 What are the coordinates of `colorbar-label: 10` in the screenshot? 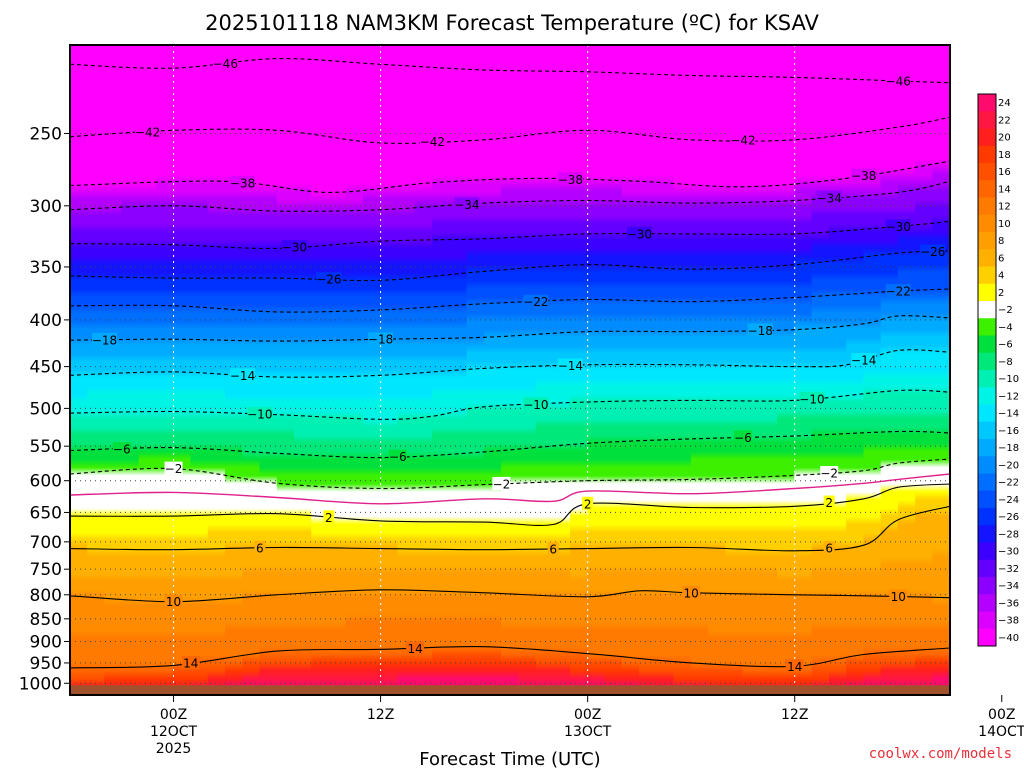 It's located at (1004, 224).